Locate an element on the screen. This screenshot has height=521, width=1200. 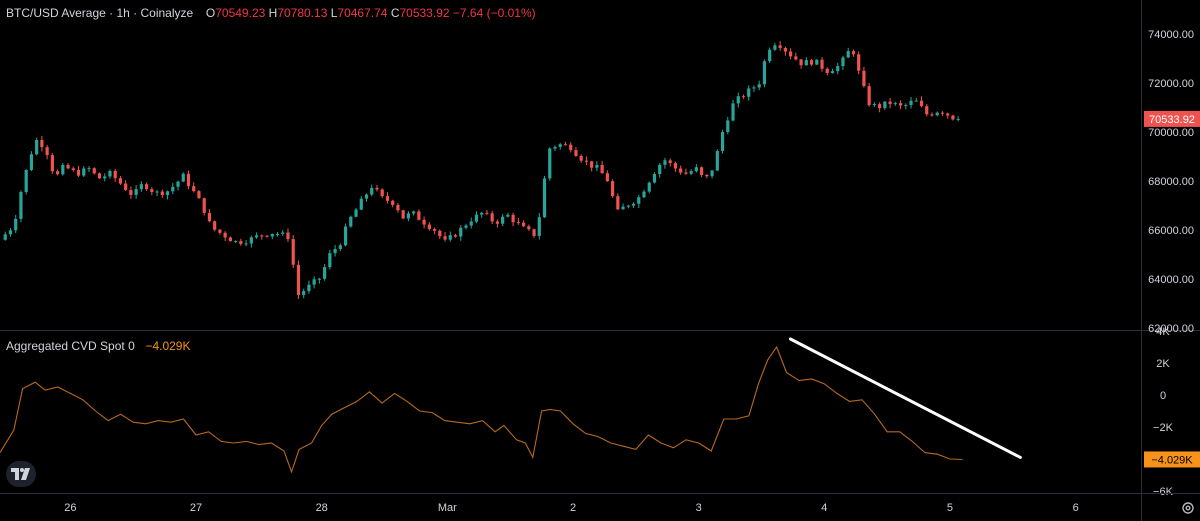
time-axis: 26 27 28 Mar 2 3 4 5 6 is located at coordinates (600, 504).